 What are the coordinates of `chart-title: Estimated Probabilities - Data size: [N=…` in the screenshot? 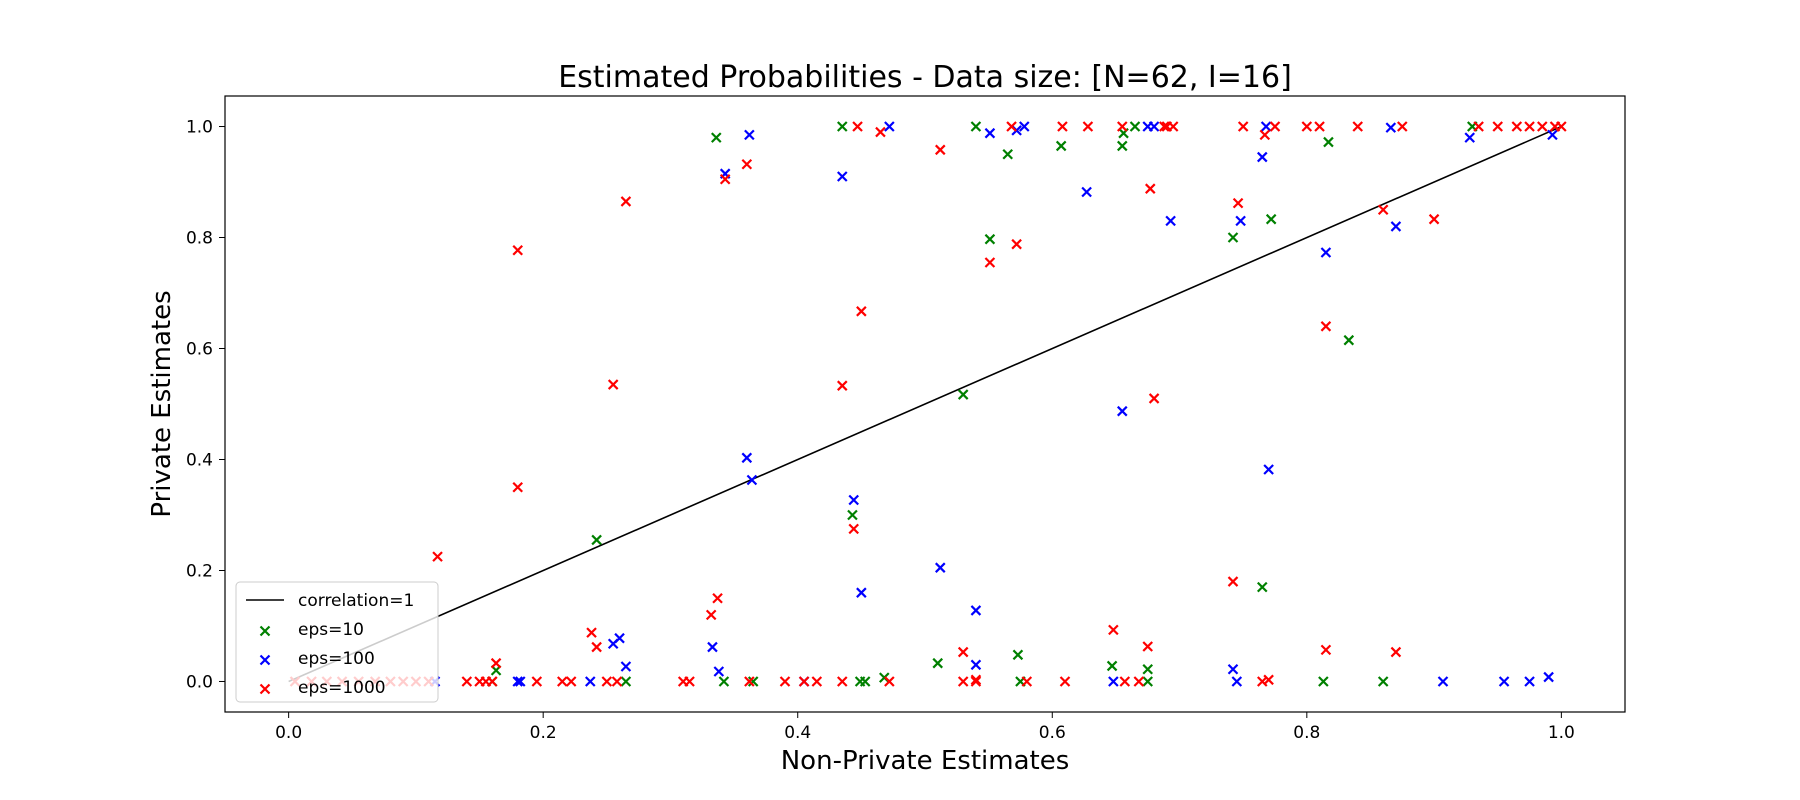 It's located at (925, 77).